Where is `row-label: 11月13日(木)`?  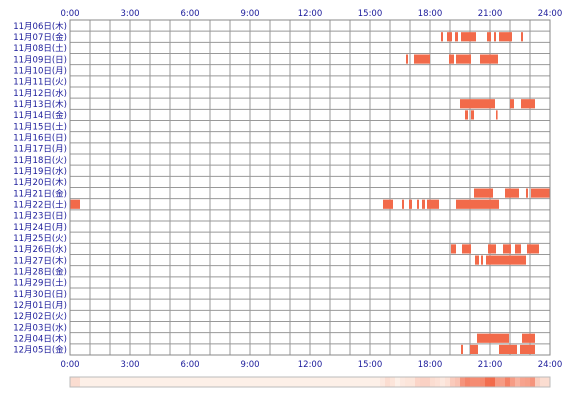
row-label: 11月13日(木) is located at coordinates (40, 104).